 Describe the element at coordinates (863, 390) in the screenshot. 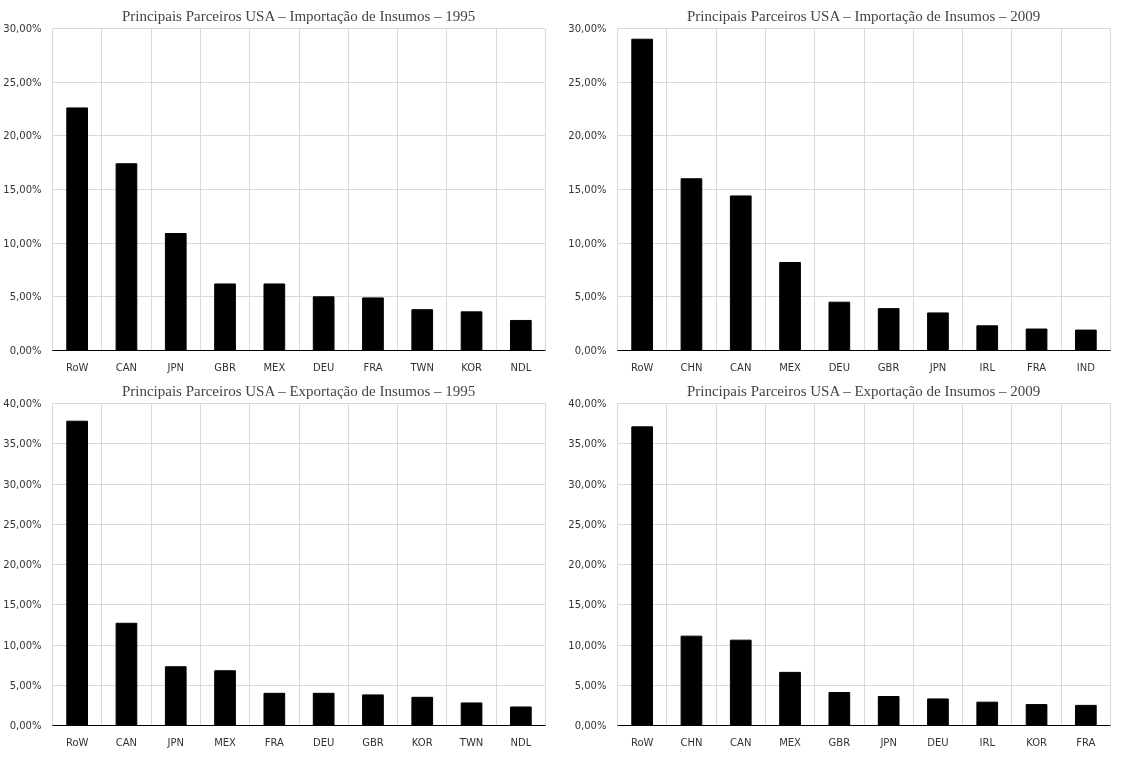

I see `chart-title: Principais Parceiros USA – Exportação de Insumos – 2009` at that location.